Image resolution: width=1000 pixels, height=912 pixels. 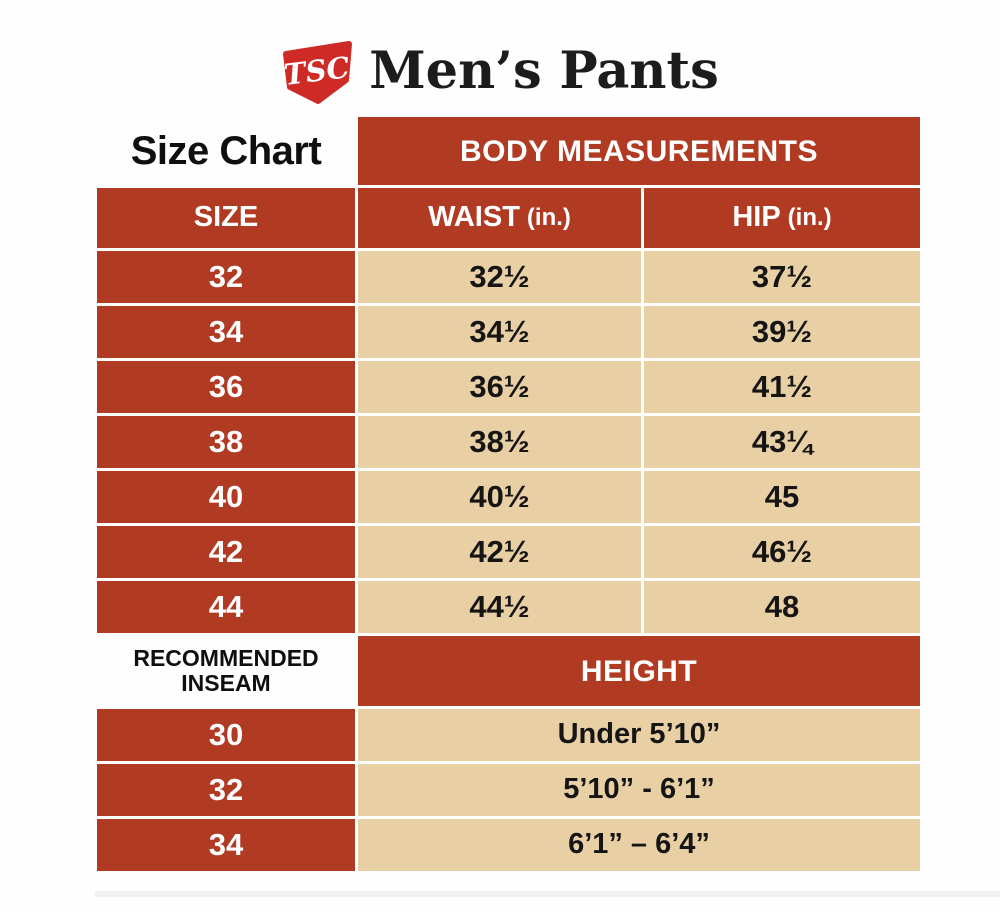 What do you see at coordinates (226, 442) in the screenshot?
I see `size-cell: 38` at bounding box center [226, 442].